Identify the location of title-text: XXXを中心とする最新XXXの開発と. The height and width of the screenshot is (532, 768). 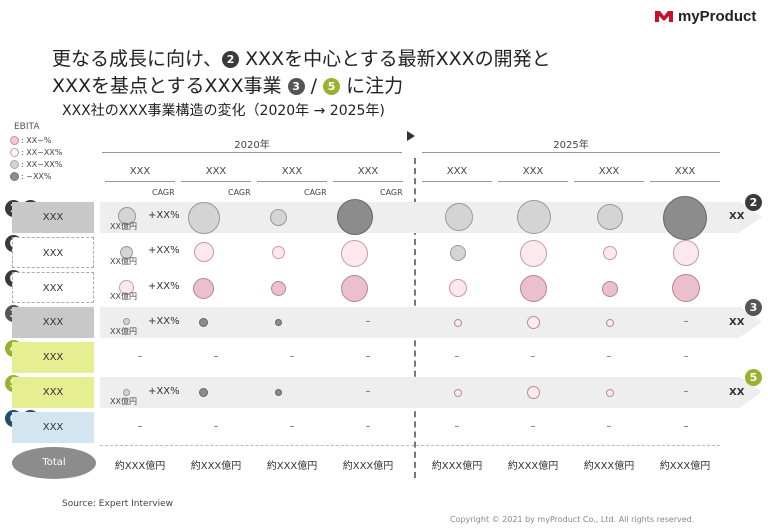
(395, 59).